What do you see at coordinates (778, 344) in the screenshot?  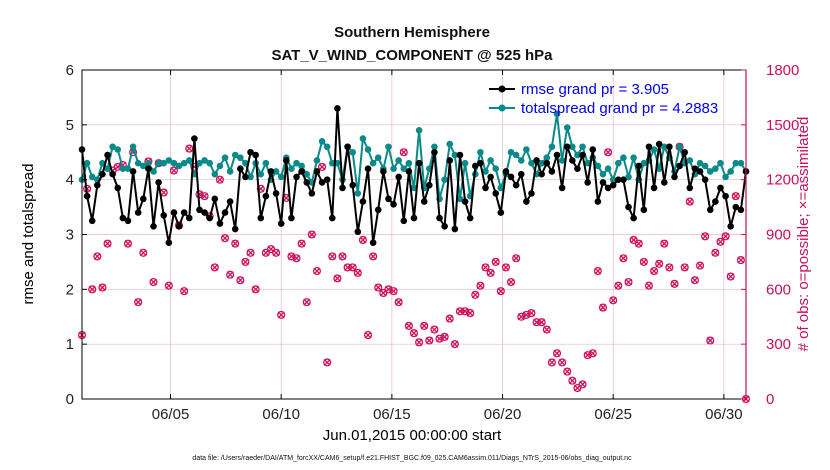 I see `y-right-tick-label: 300` at bounding box center [778, 344].